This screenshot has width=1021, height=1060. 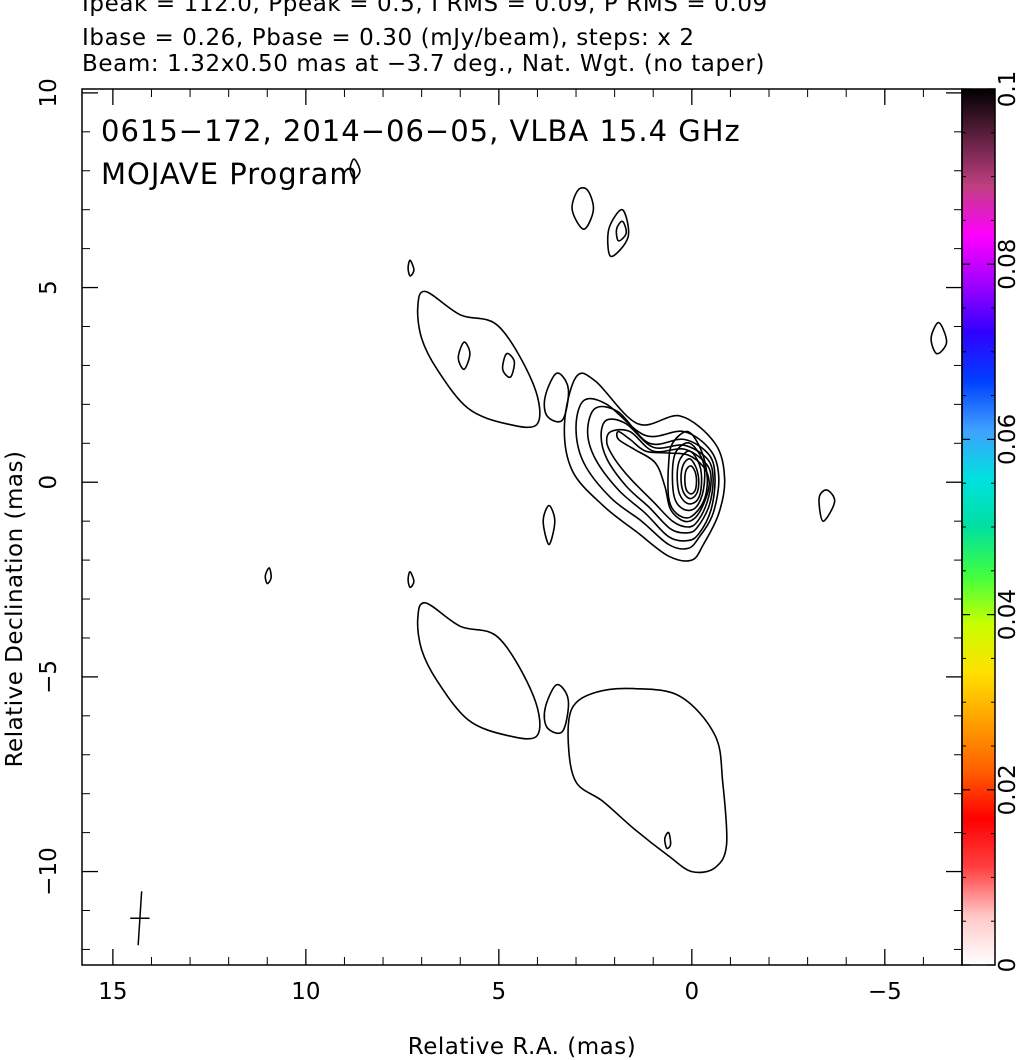 I want to click on y-tick-label: 10, so click(x=49, y=92).